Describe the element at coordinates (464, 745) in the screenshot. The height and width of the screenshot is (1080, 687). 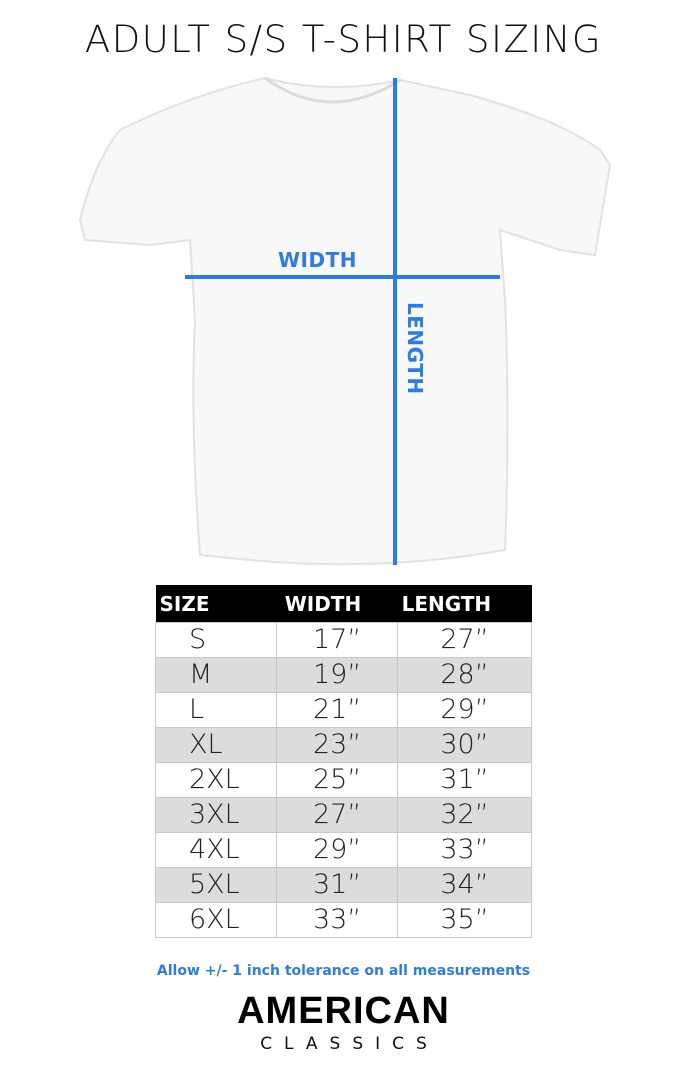
I see `cell-length: 30”` at that location.